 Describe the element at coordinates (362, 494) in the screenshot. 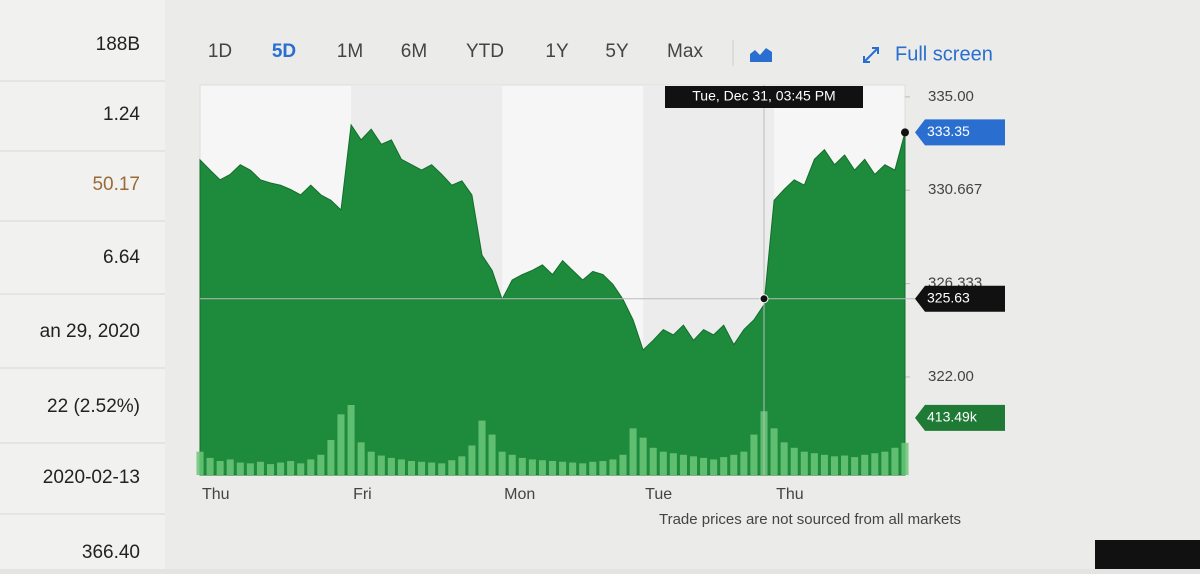

I see `x-tick-label: Fri` at that location.